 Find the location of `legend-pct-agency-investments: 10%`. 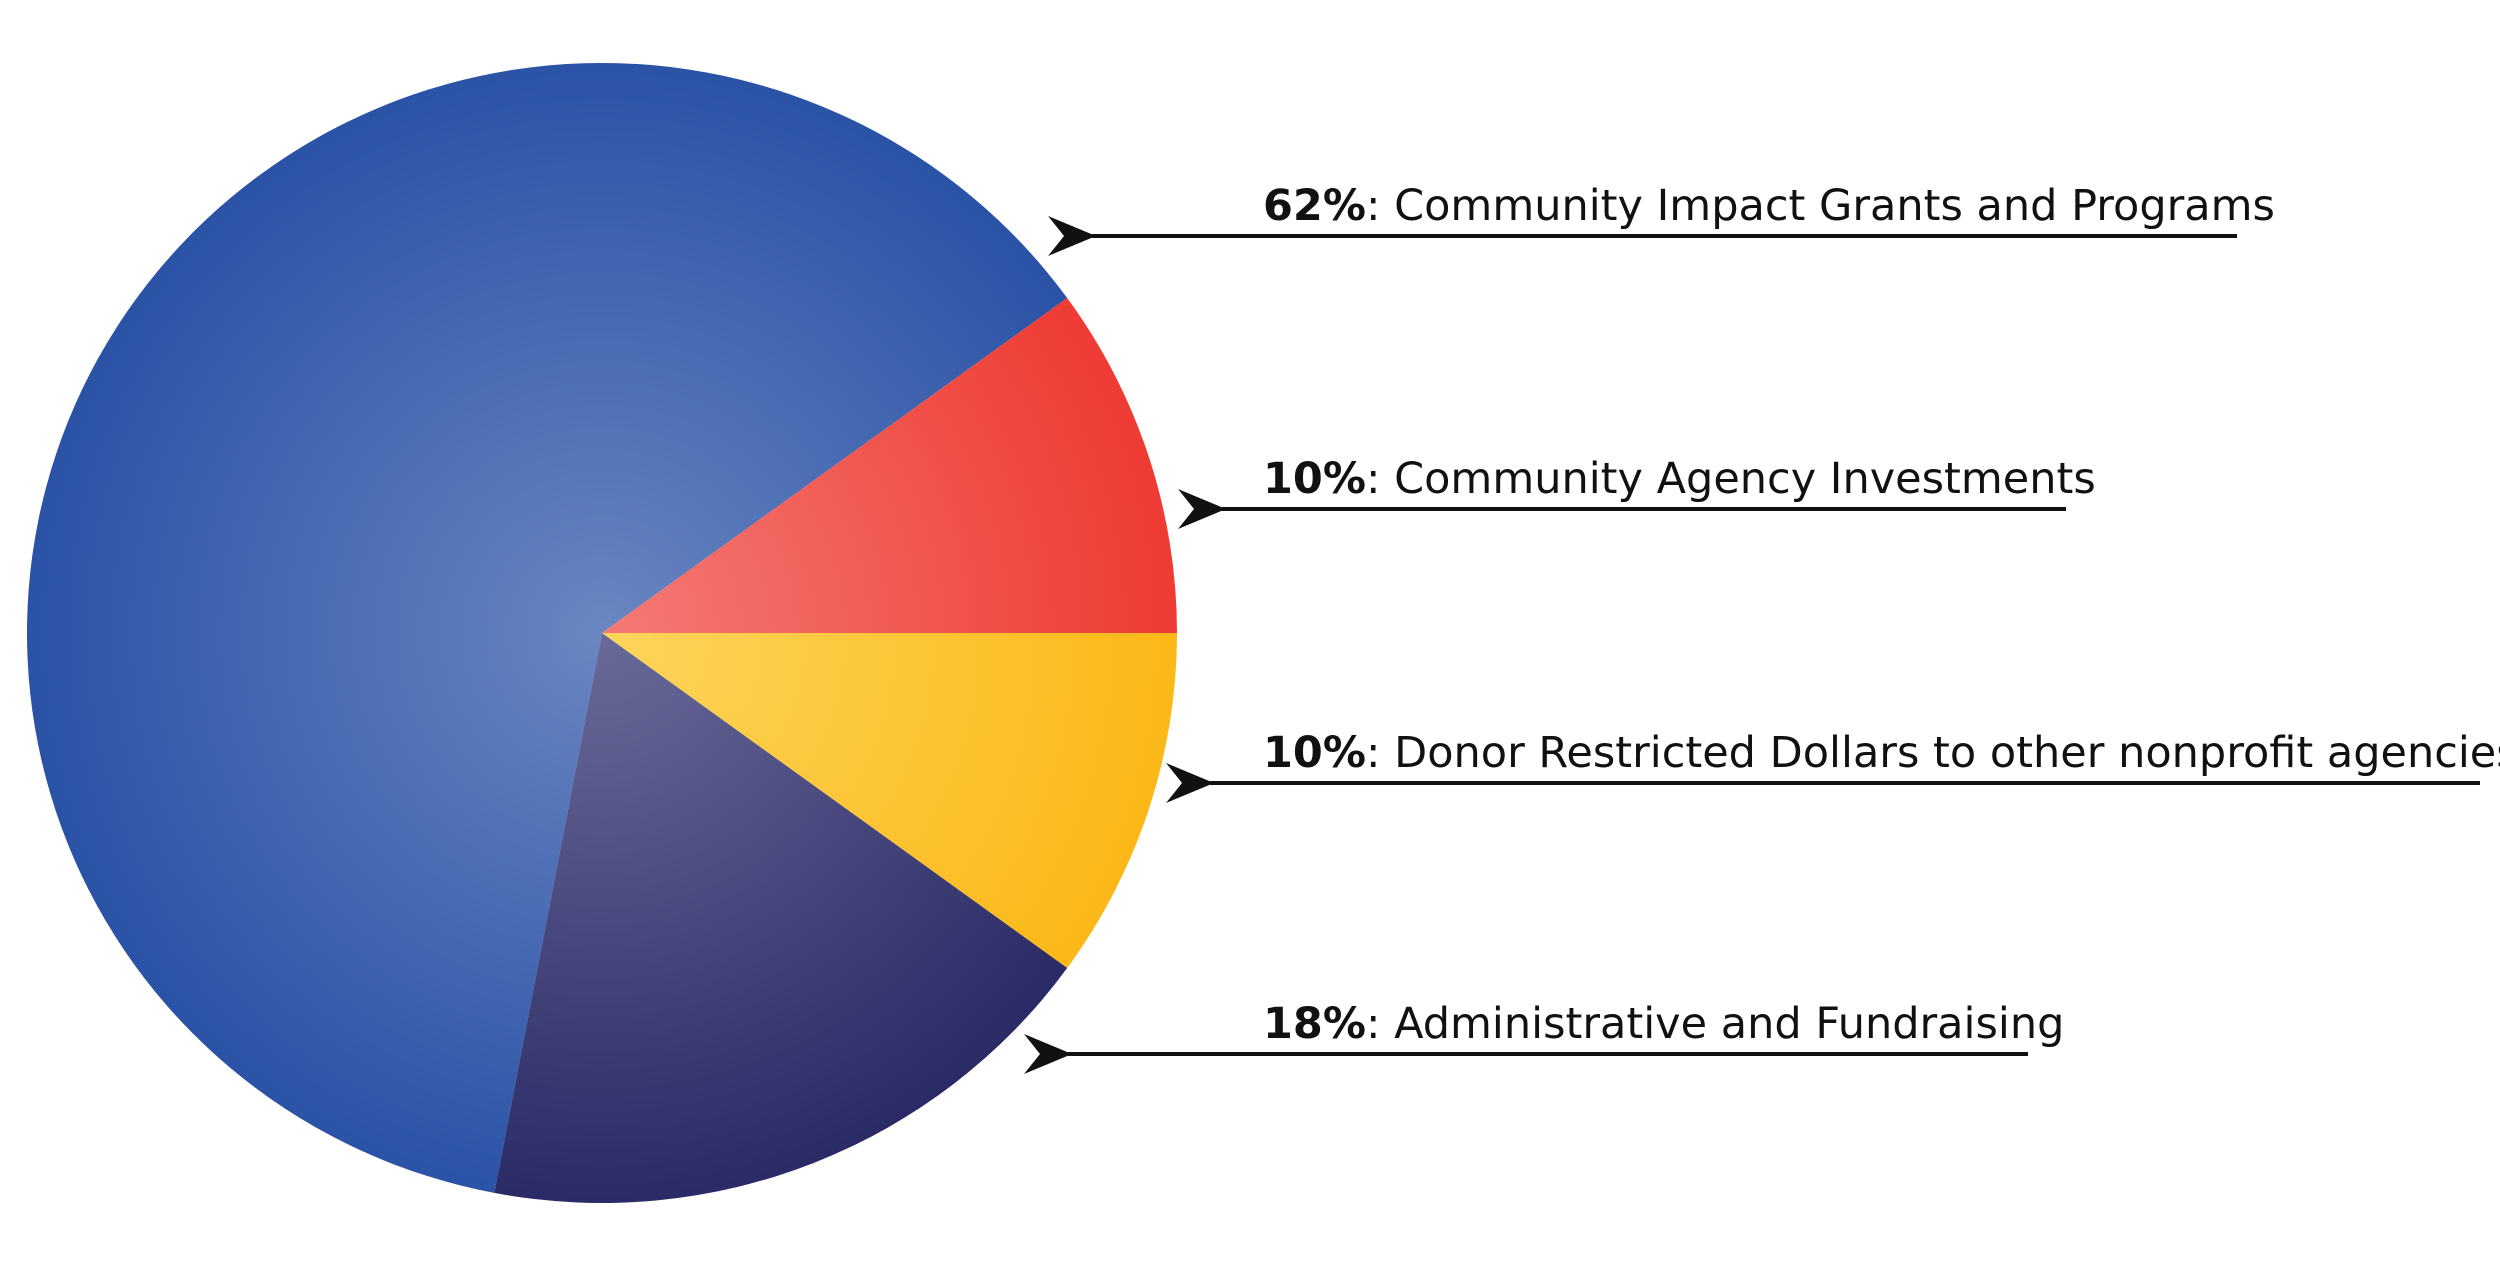

legend-pct-agency-investments: 10% is located at coordinates (1314, 479).